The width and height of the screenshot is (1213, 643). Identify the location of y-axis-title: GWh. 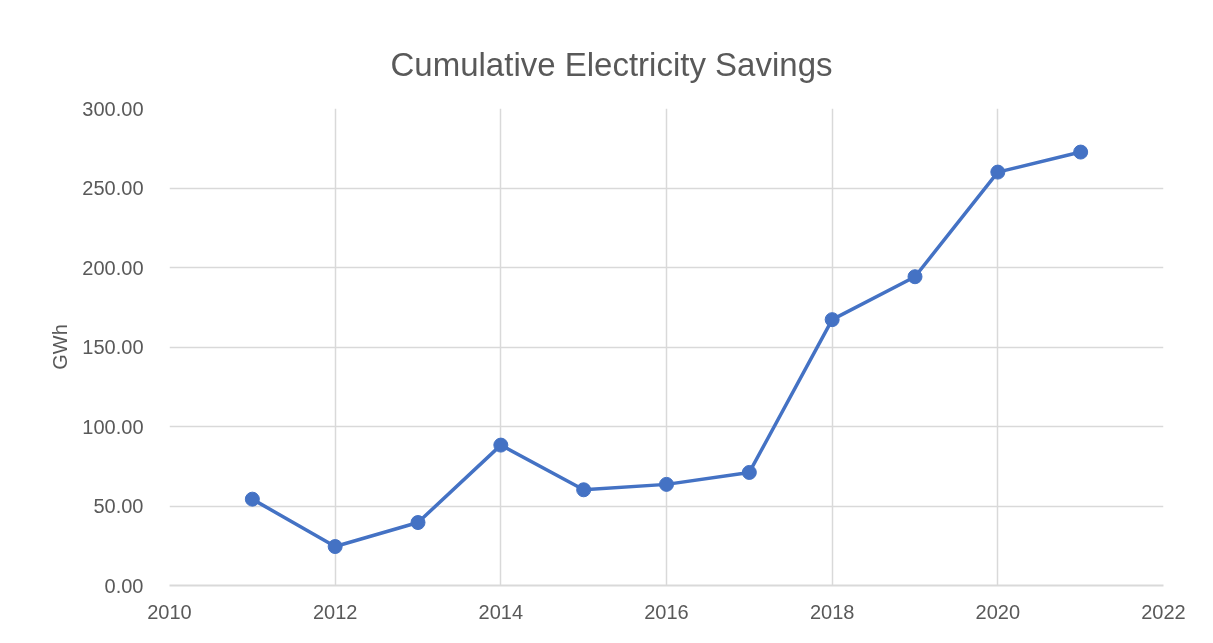
(60, 347).